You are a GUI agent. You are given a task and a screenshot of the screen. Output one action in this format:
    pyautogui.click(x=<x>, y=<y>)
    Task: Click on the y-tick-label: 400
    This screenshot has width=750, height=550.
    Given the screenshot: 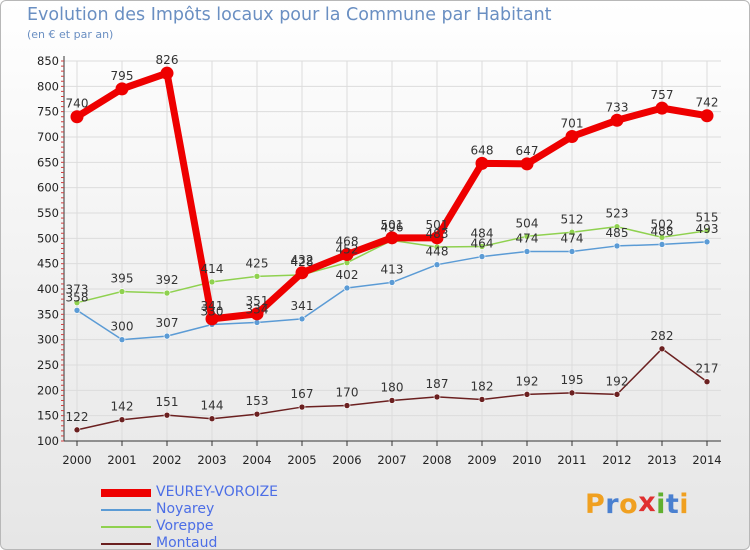 What is the action you would take?
    pyautogui.click(x=48, y=289)
    